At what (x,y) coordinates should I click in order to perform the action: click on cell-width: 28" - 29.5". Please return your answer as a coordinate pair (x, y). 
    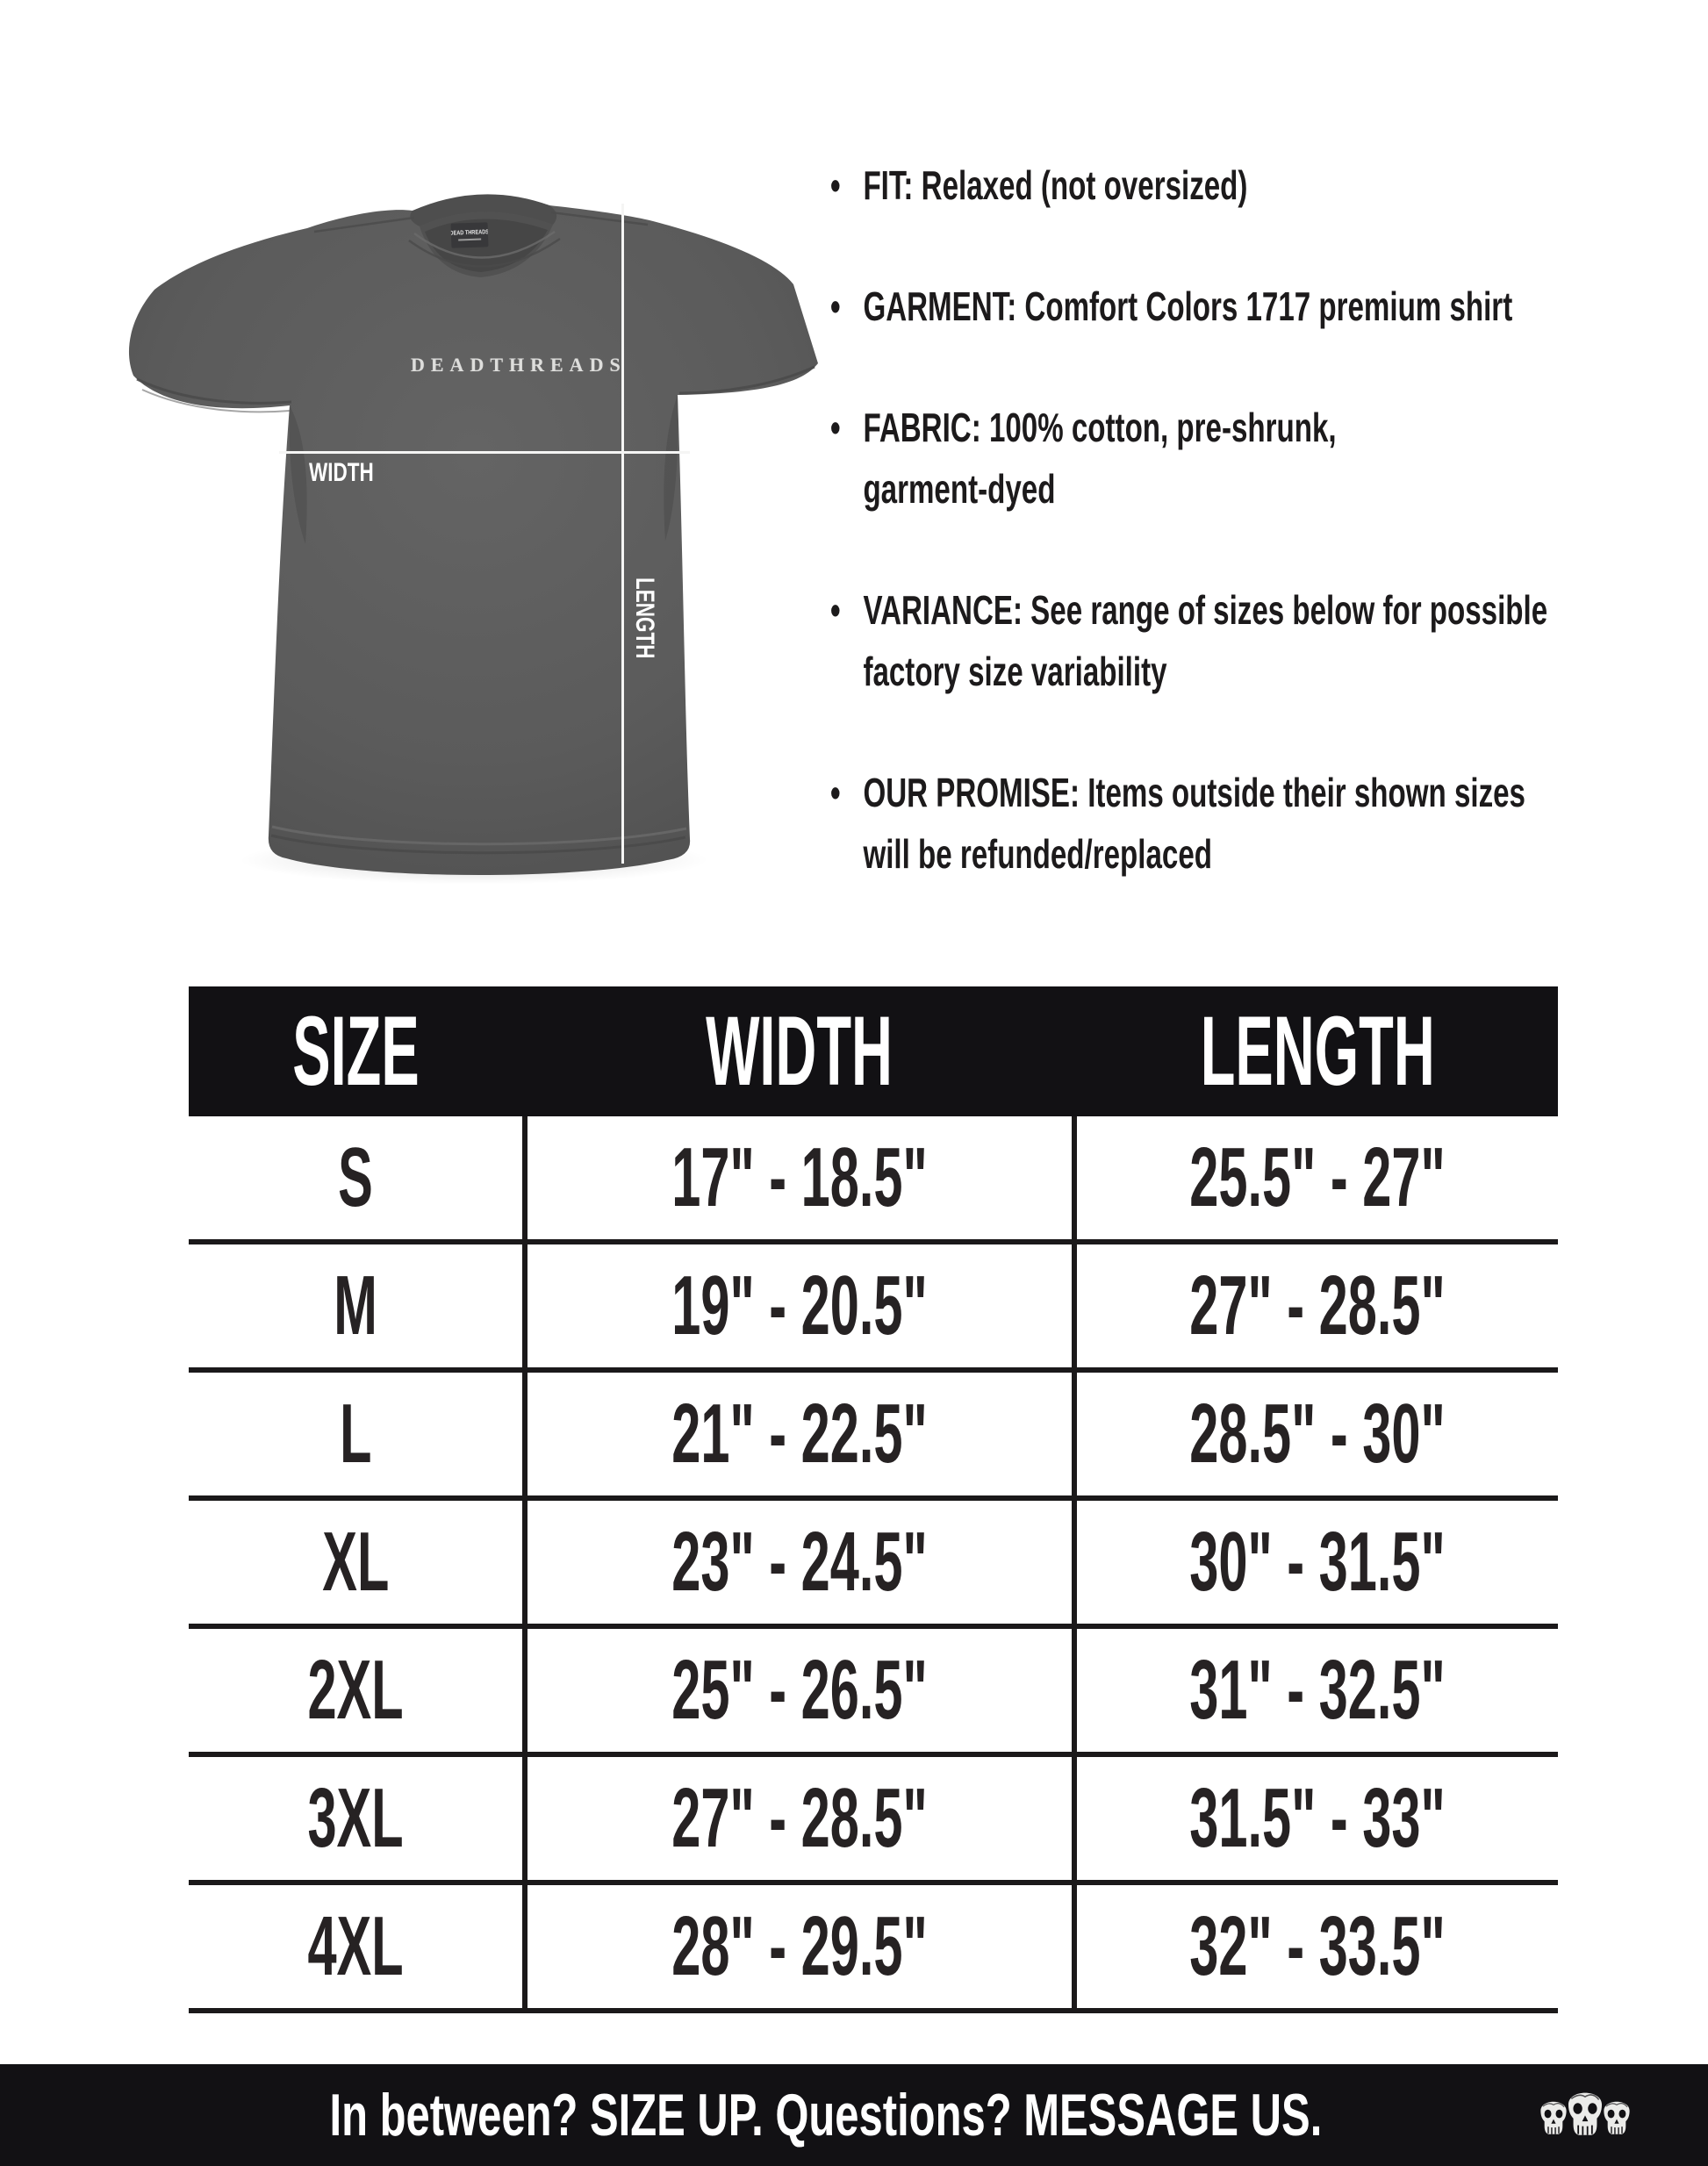
    Looking at the image, I should click on (800, 1946).